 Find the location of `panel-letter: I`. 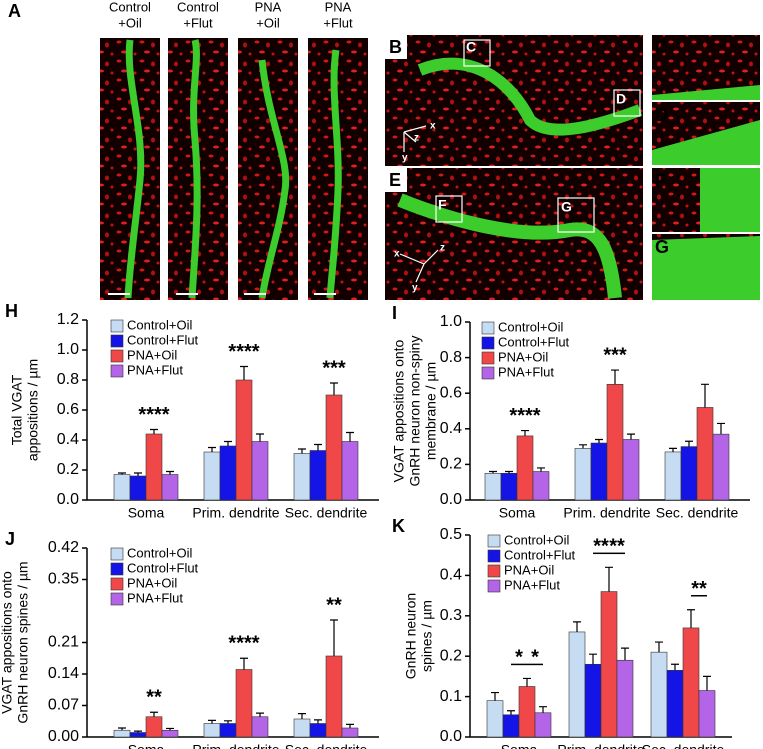

panel-letter: I is located at coordinates (394, 313).